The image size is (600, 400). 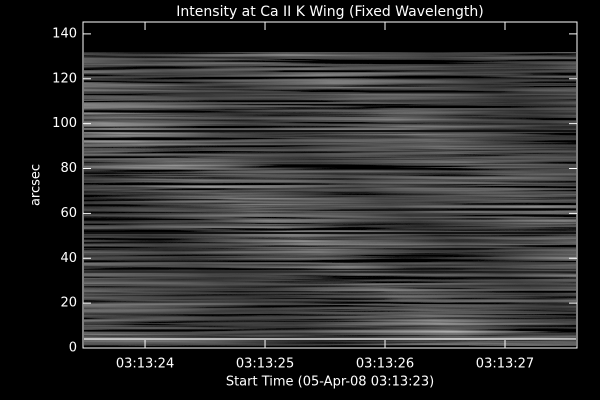 What do you see at coordinates (36, 185) in the screenshot?
I see `y-axis-label: arcsec` at bounding box center [36, 185].